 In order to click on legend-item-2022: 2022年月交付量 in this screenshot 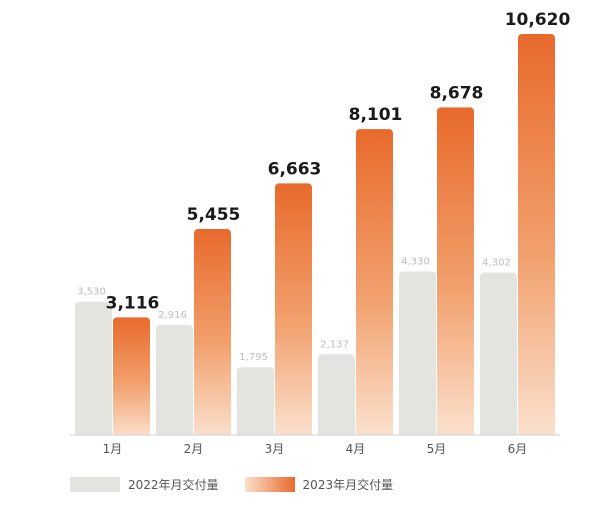, I will do `click(144, 484)`.